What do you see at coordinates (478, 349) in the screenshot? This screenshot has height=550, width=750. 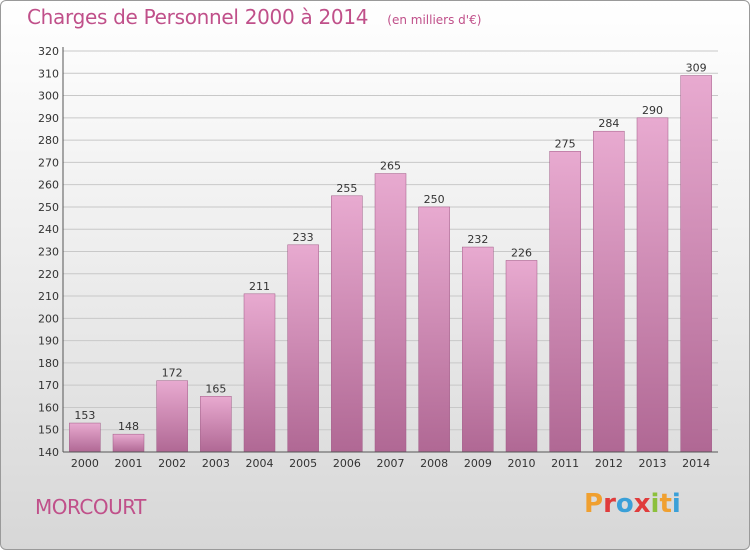 I see `bar-2009` at bounding box center [478, 349].